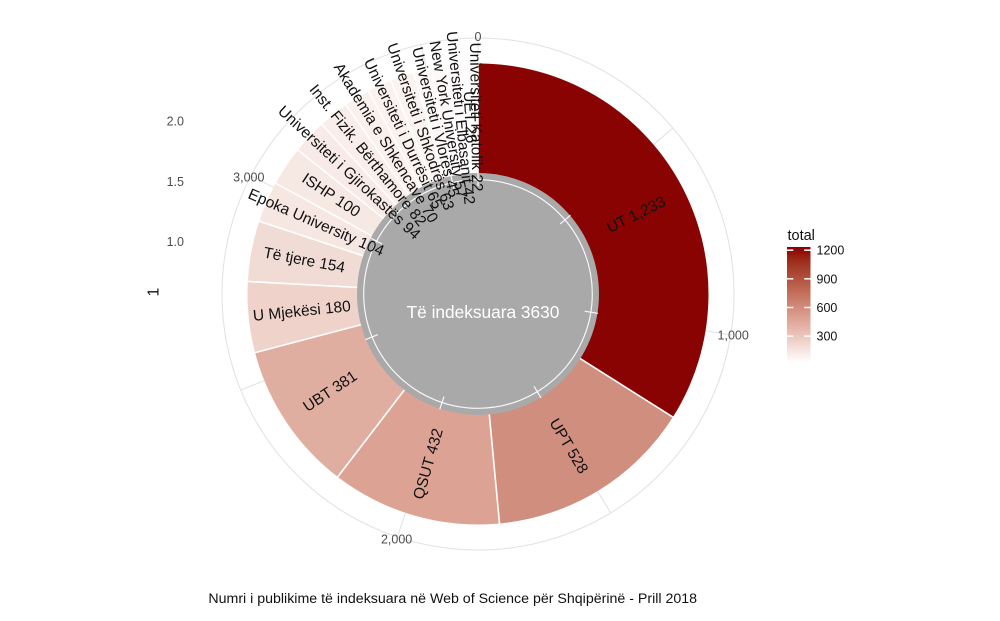  What do you see at coordinates (827, 279) in the screenshot?
I see `svg-text: 900` at bounding box center [827, 279].